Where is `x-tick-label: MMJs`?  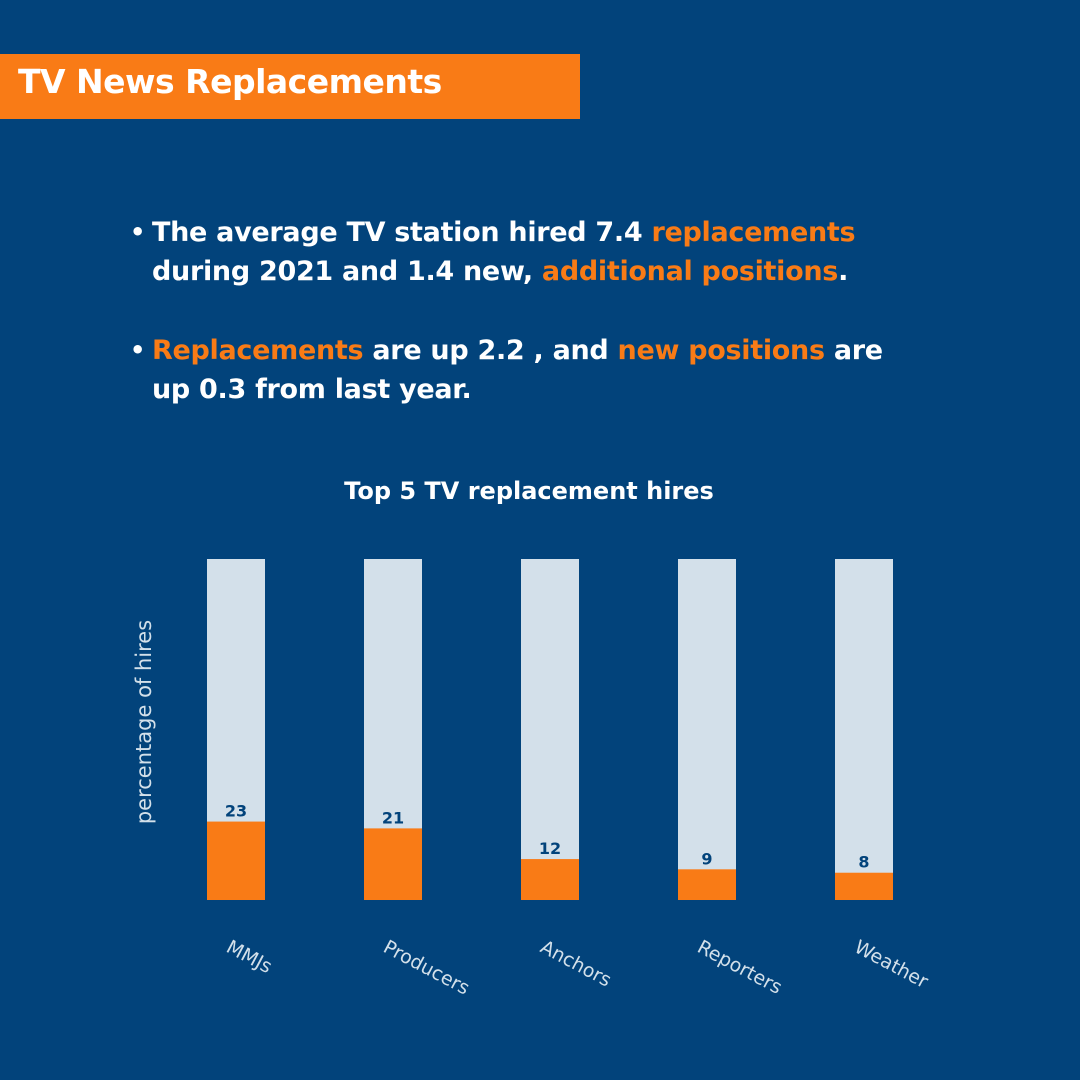
x-tick-label: MMJs is located at coordinates (249, 957).